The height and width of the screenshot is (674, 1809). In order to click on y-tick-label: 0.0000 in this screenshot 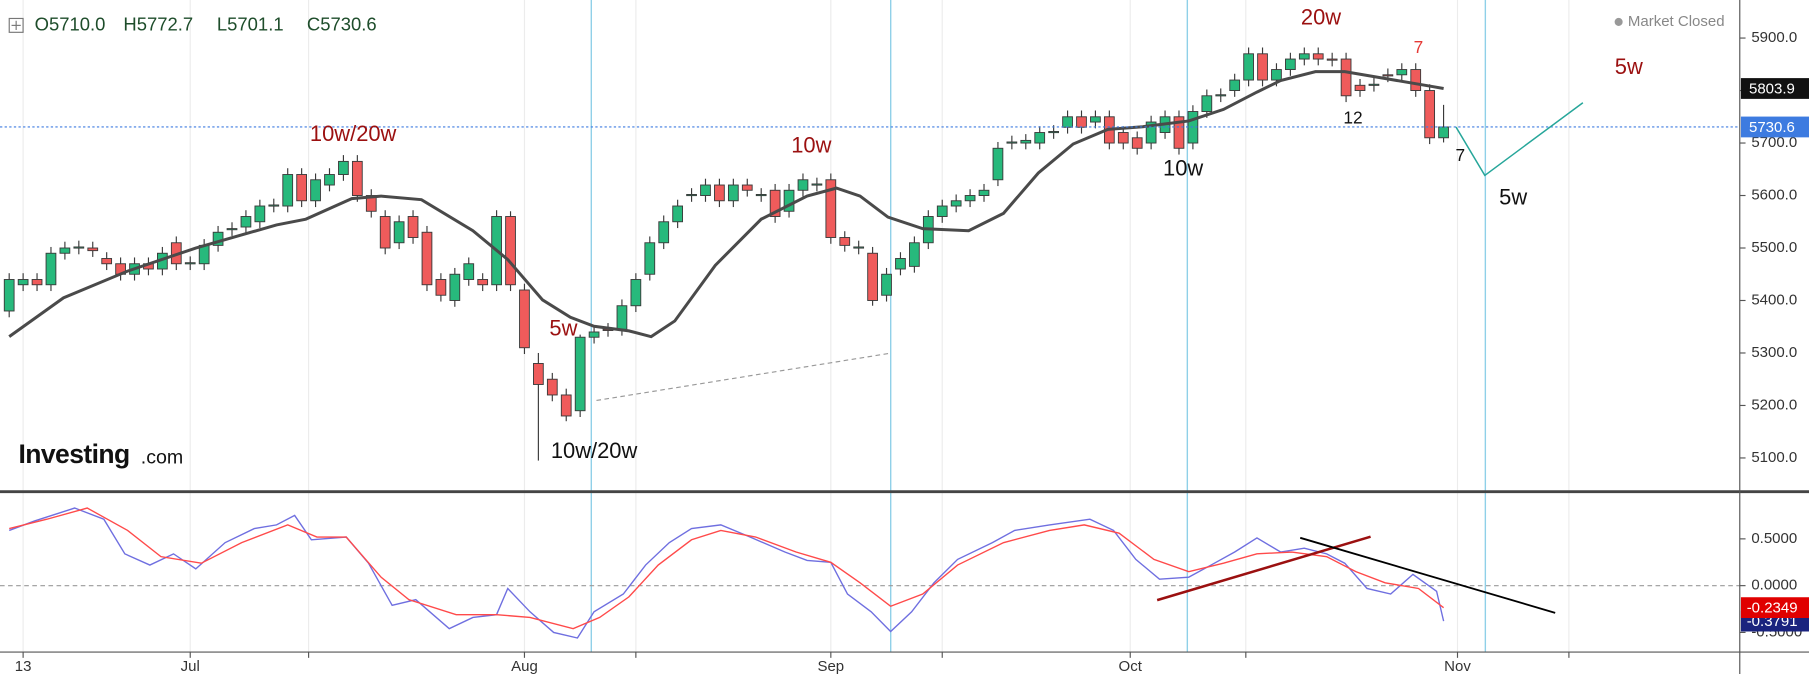, I will do `click(1774, 585)`.